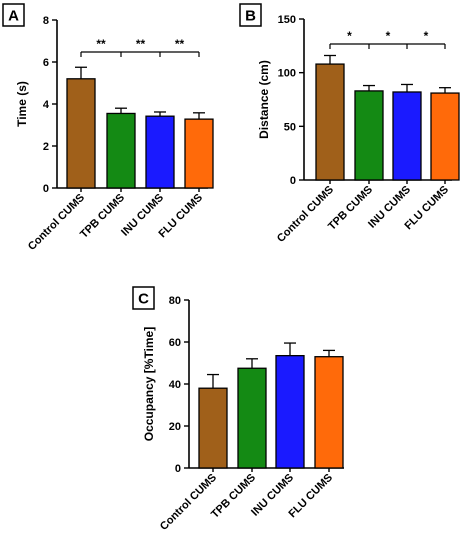 The height and width of the screenshot is (550, 474). I want to click on panel-label: B, so click(250, 16).